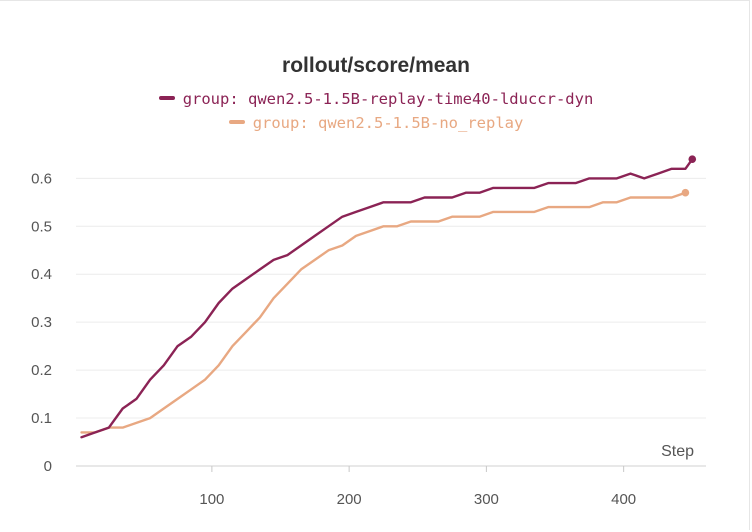 The width and height of the screenshot is (752, 532). I want to click on y-tick-label: 0.2, so click(41, 370).